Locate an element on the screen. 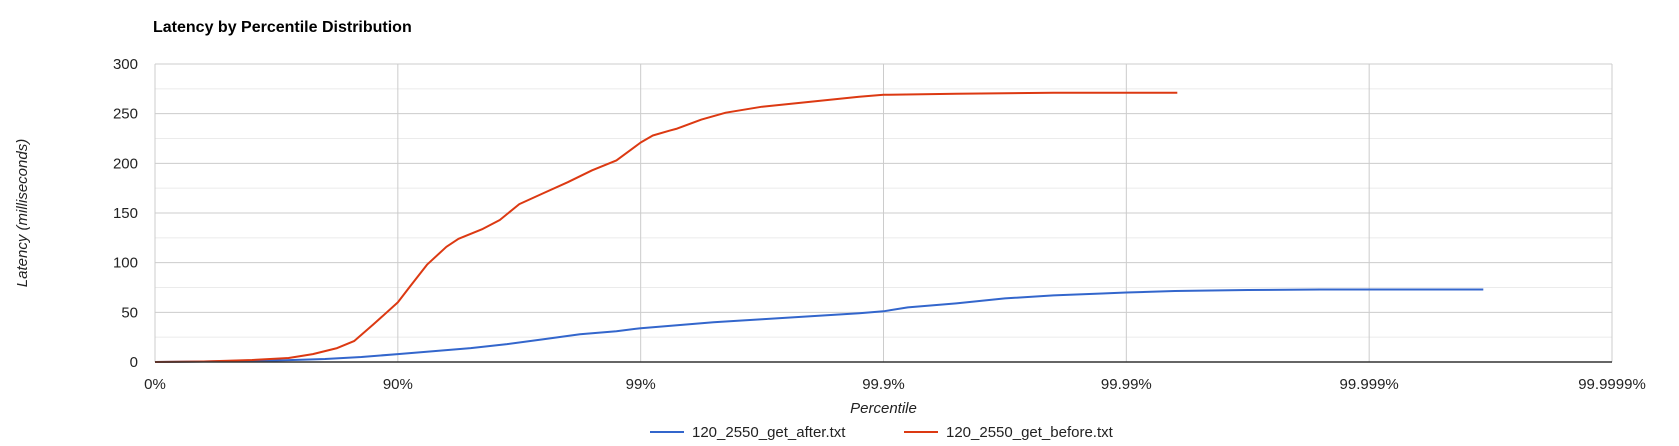 The width and height of the screenshot is (1679, 446). x-tick-label: 99.999% is located at coordinates (1369, 384).